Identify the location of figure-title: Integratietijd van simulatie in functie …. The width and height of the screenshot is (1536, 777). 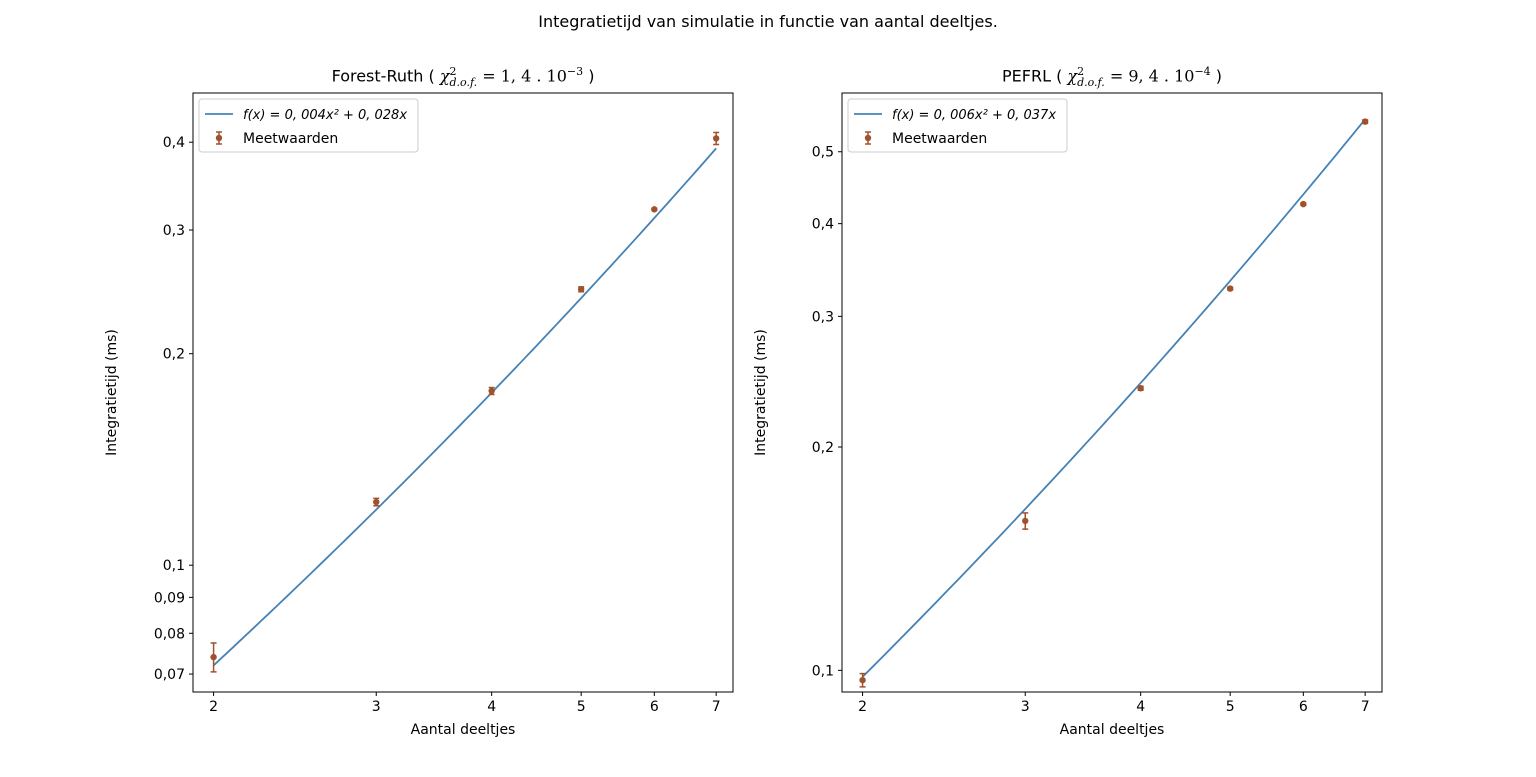
(768, 21).